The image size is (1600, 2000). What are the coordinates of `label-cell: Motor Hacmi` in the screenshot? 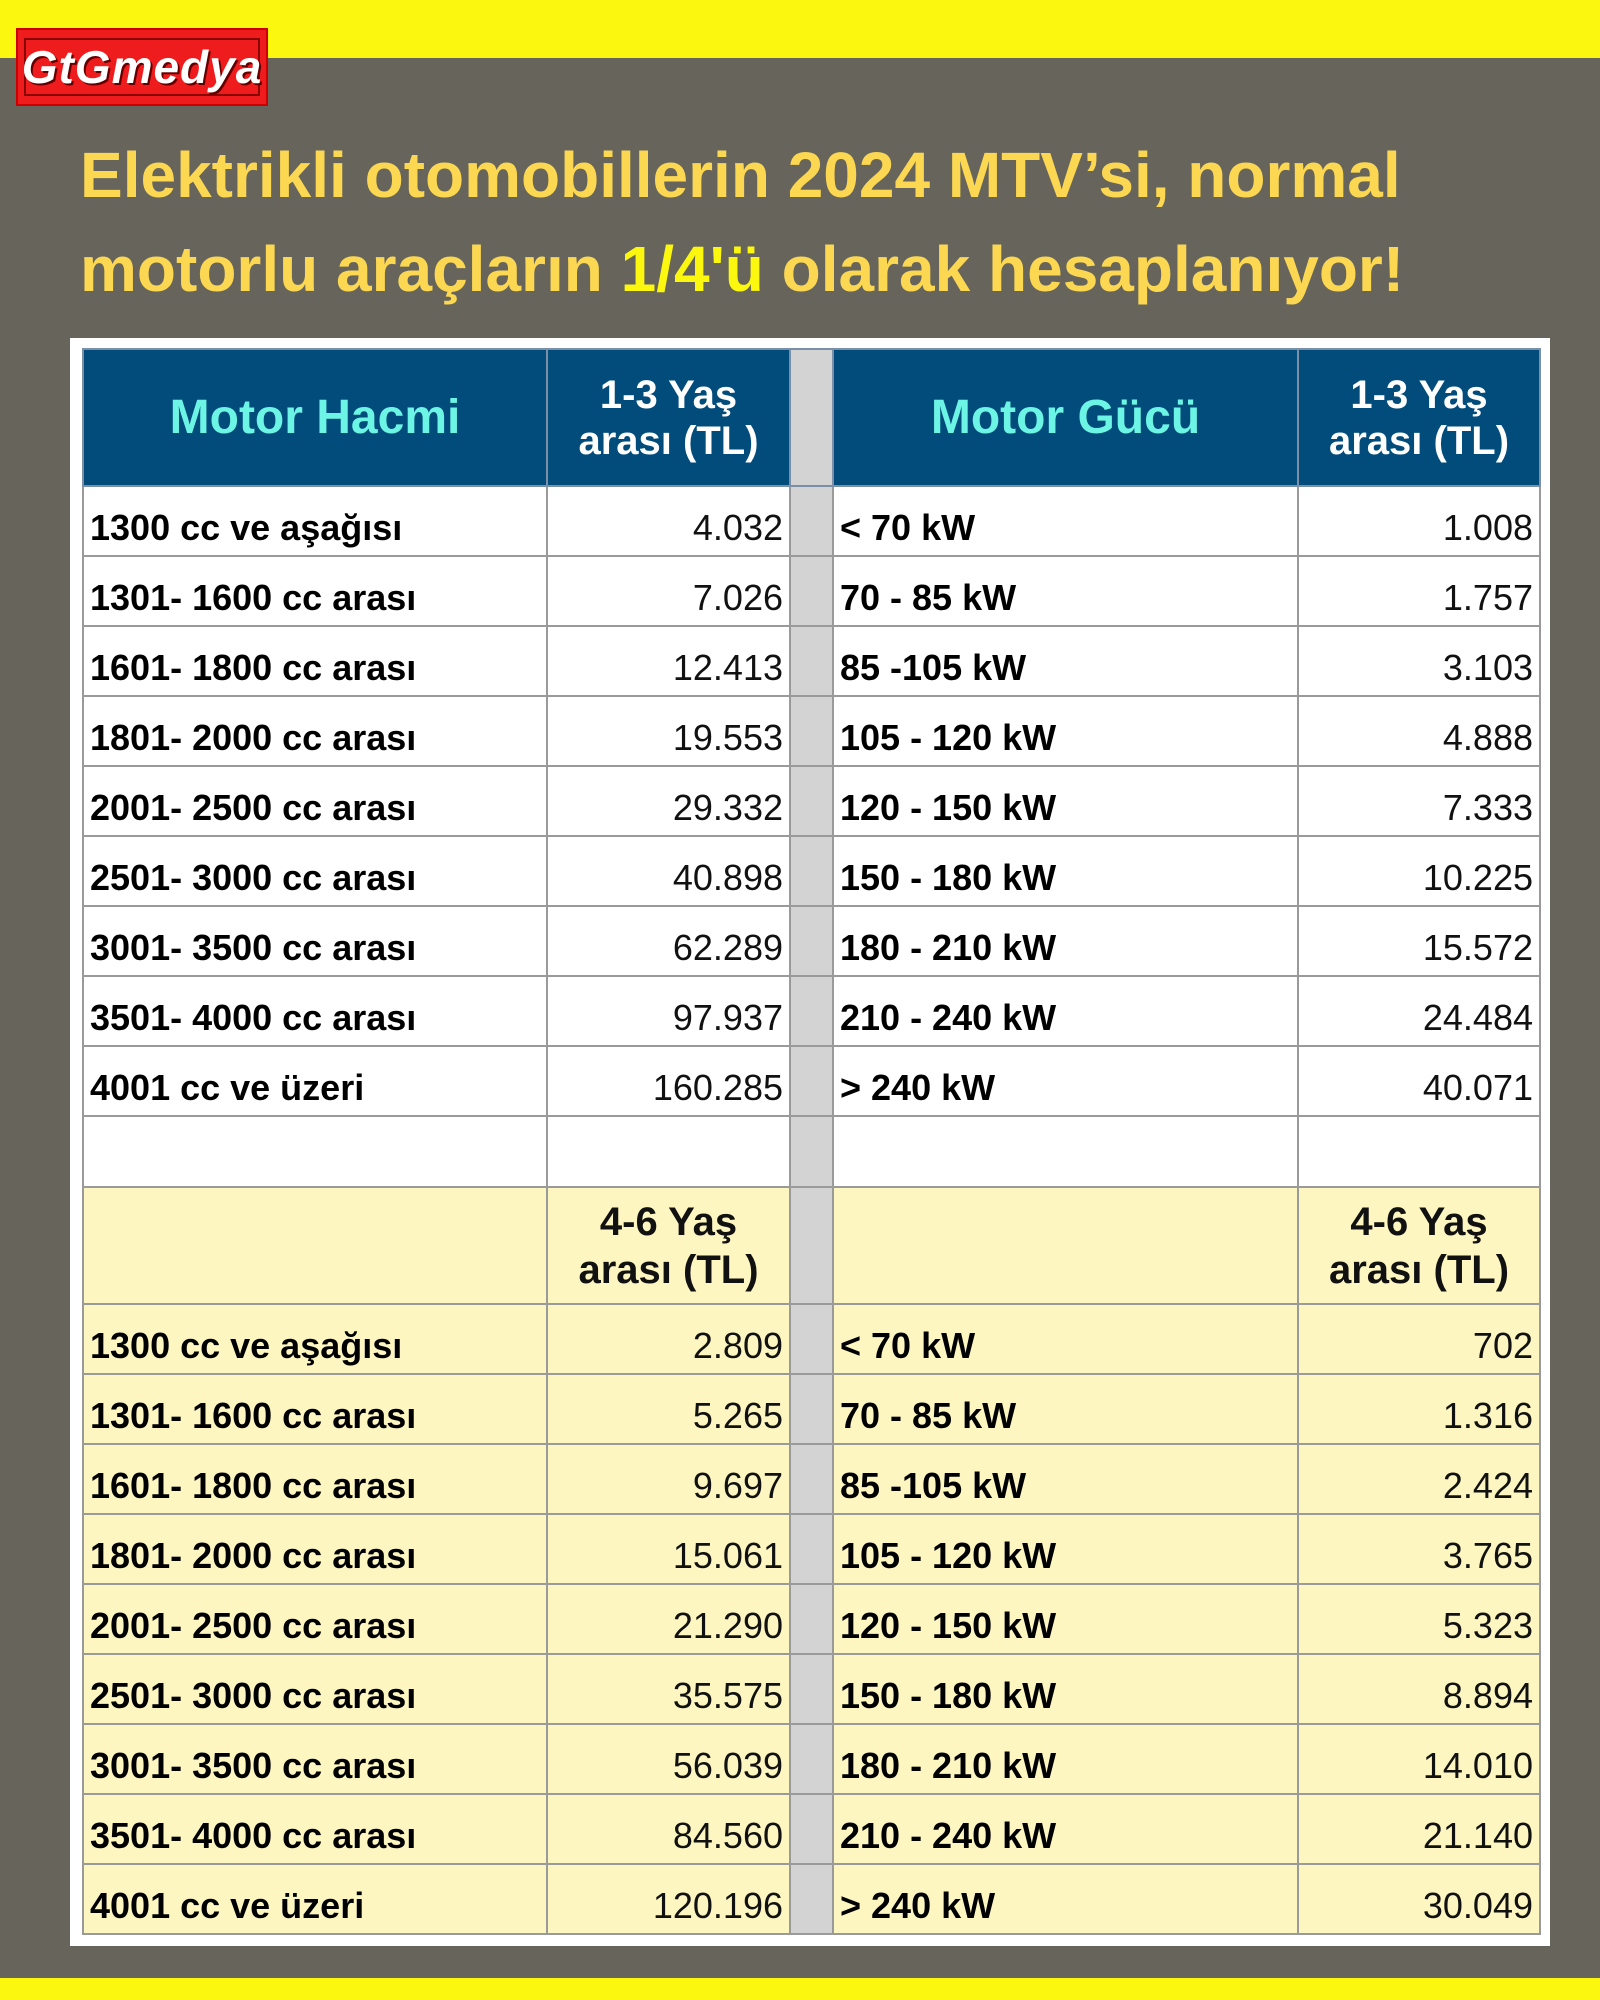 It's located at (315, 417).